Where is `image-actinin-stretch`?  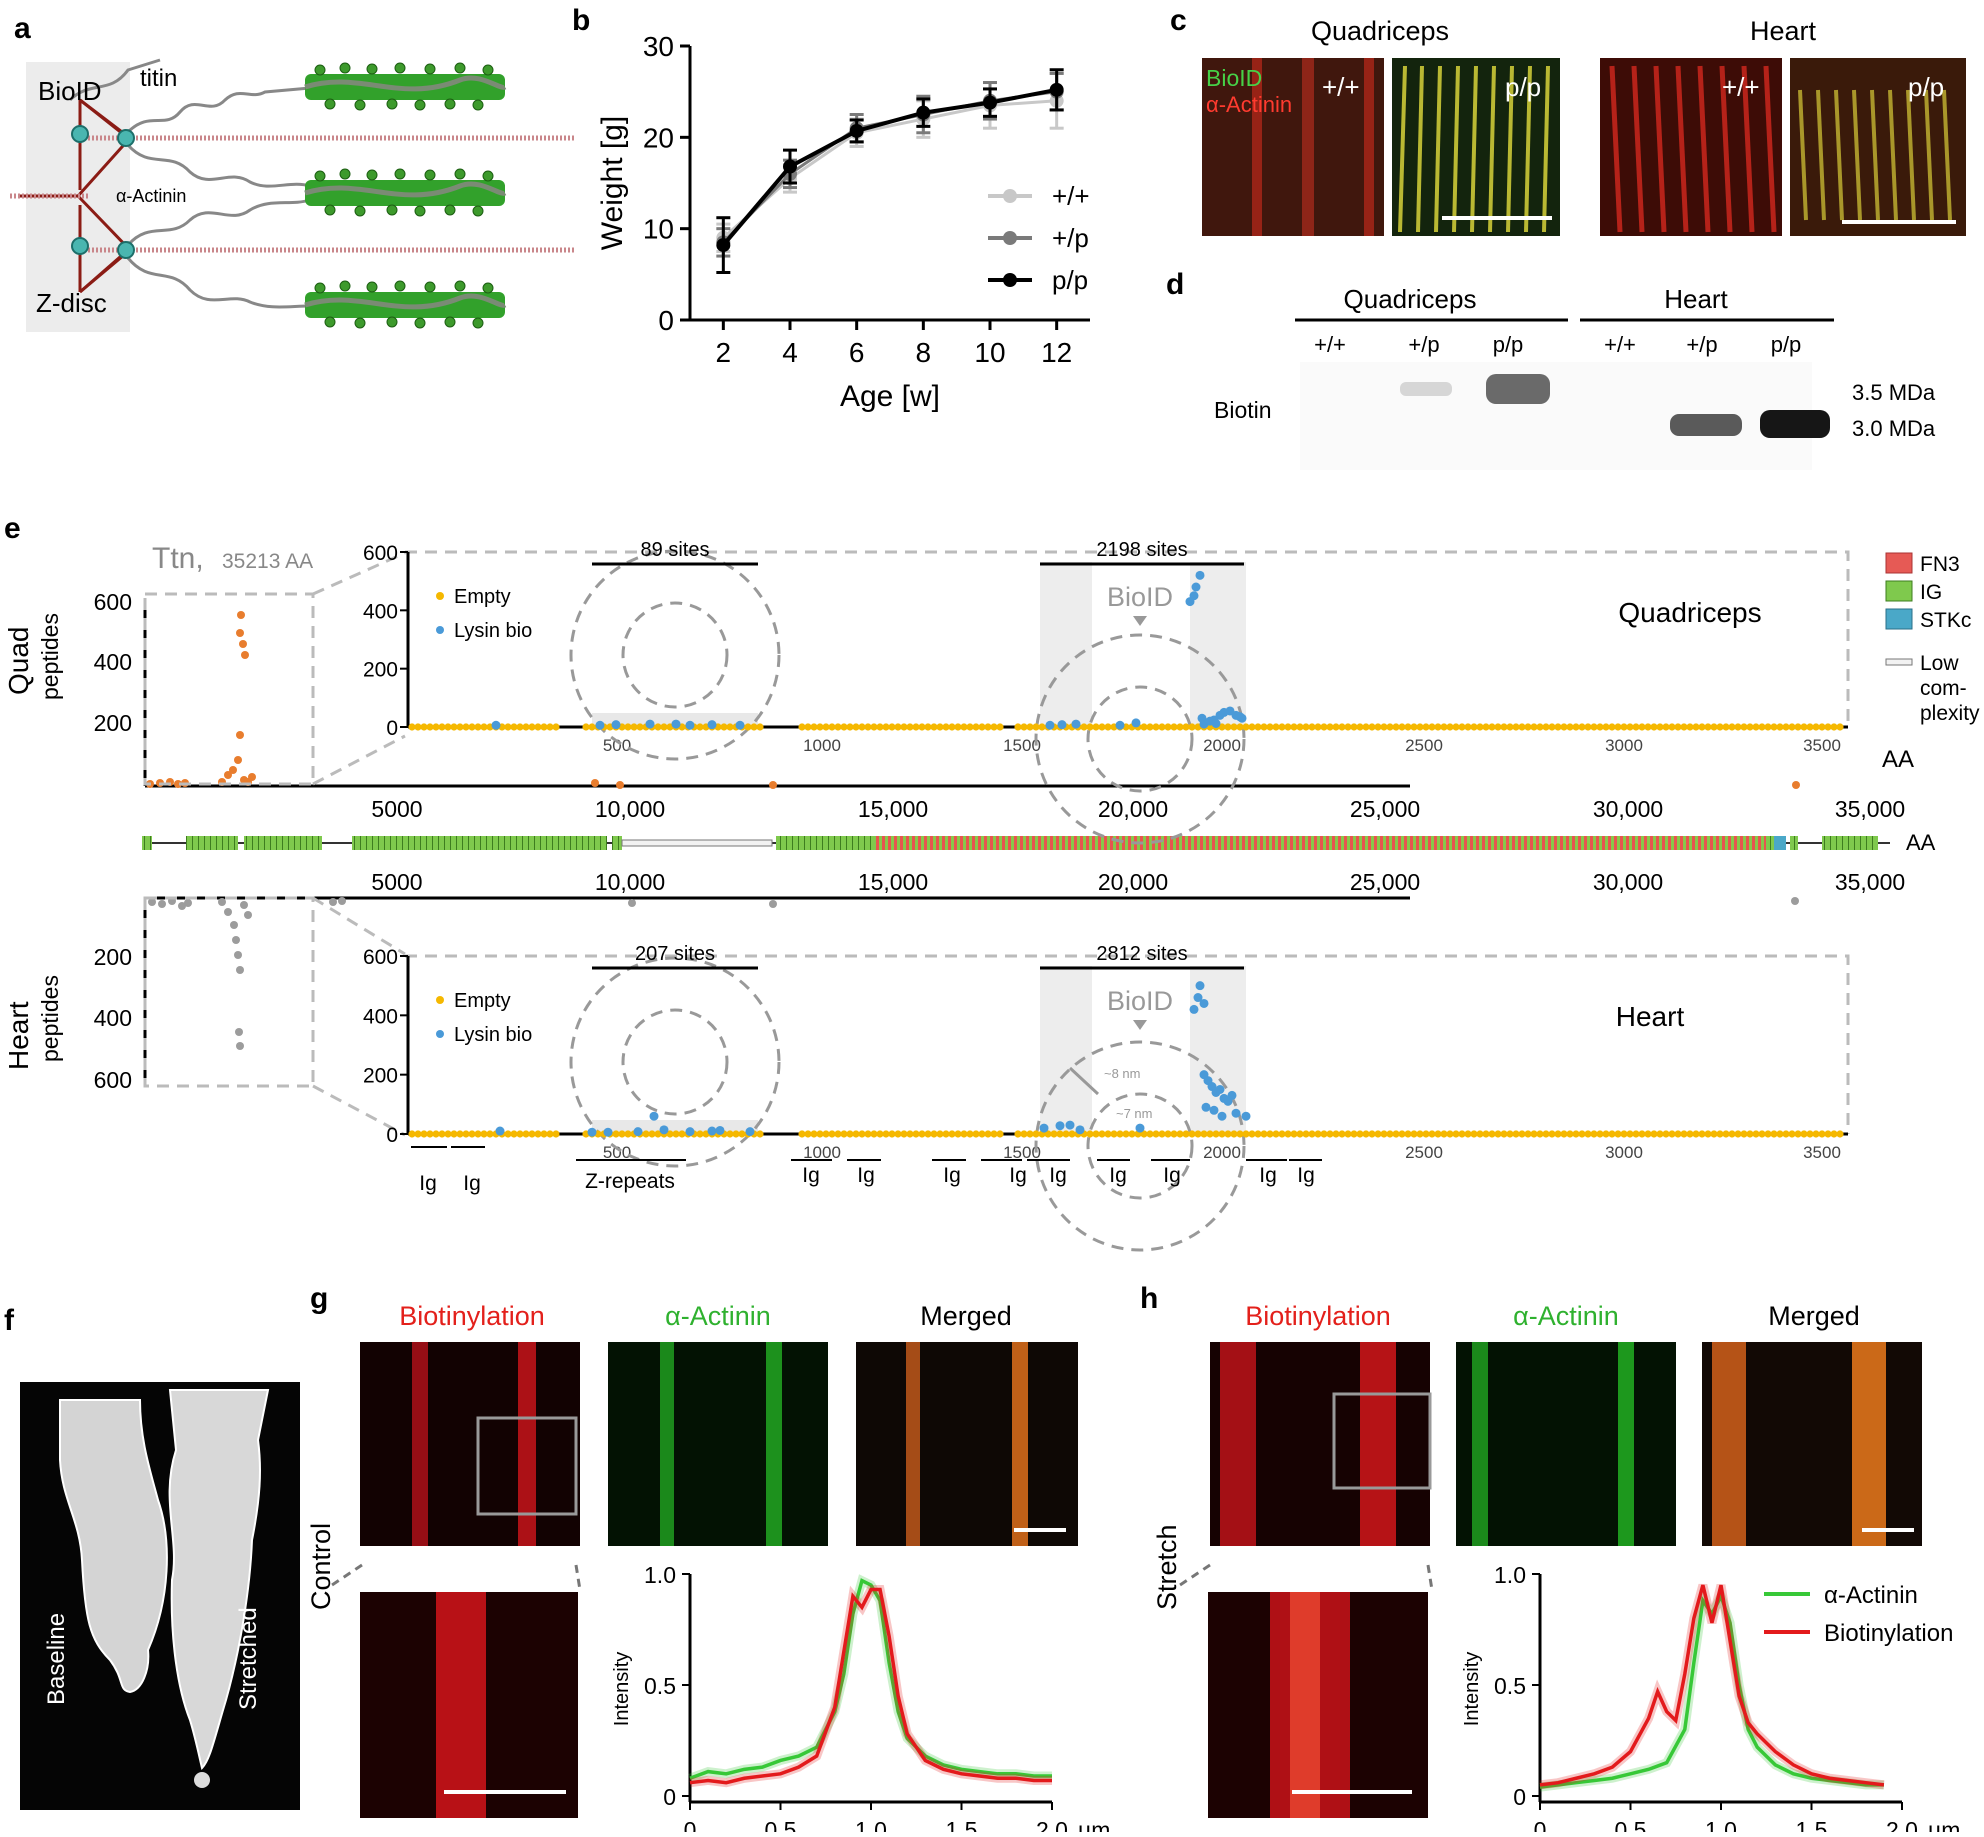
image-actinin-stretch is located at coordinates (1566, 1444).